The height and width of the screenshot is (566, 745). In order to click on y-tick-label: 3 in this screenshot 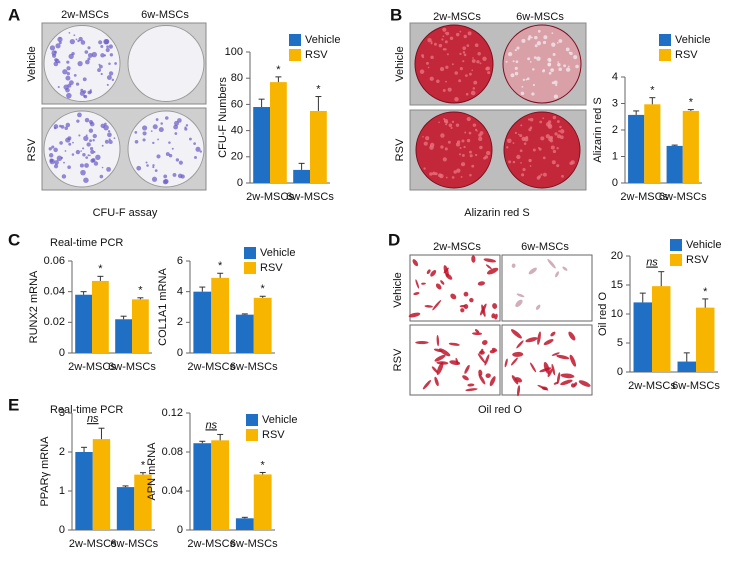, I will do `click(615, 103)`.